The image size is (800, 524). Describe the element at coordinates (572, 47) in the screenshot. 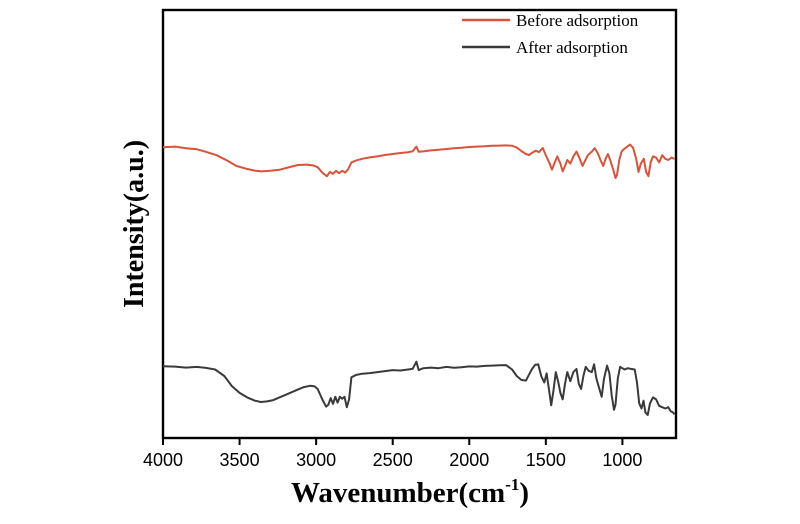

I see `legend-label: After adsorption` at that location.